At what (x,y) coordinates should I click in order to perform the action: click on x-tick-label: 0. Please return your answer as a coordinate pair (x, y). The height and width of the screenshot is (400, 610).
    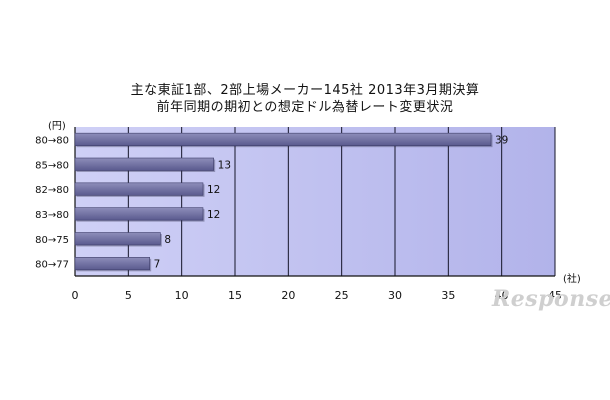
    Looking at the image, I should click on (75, 295).